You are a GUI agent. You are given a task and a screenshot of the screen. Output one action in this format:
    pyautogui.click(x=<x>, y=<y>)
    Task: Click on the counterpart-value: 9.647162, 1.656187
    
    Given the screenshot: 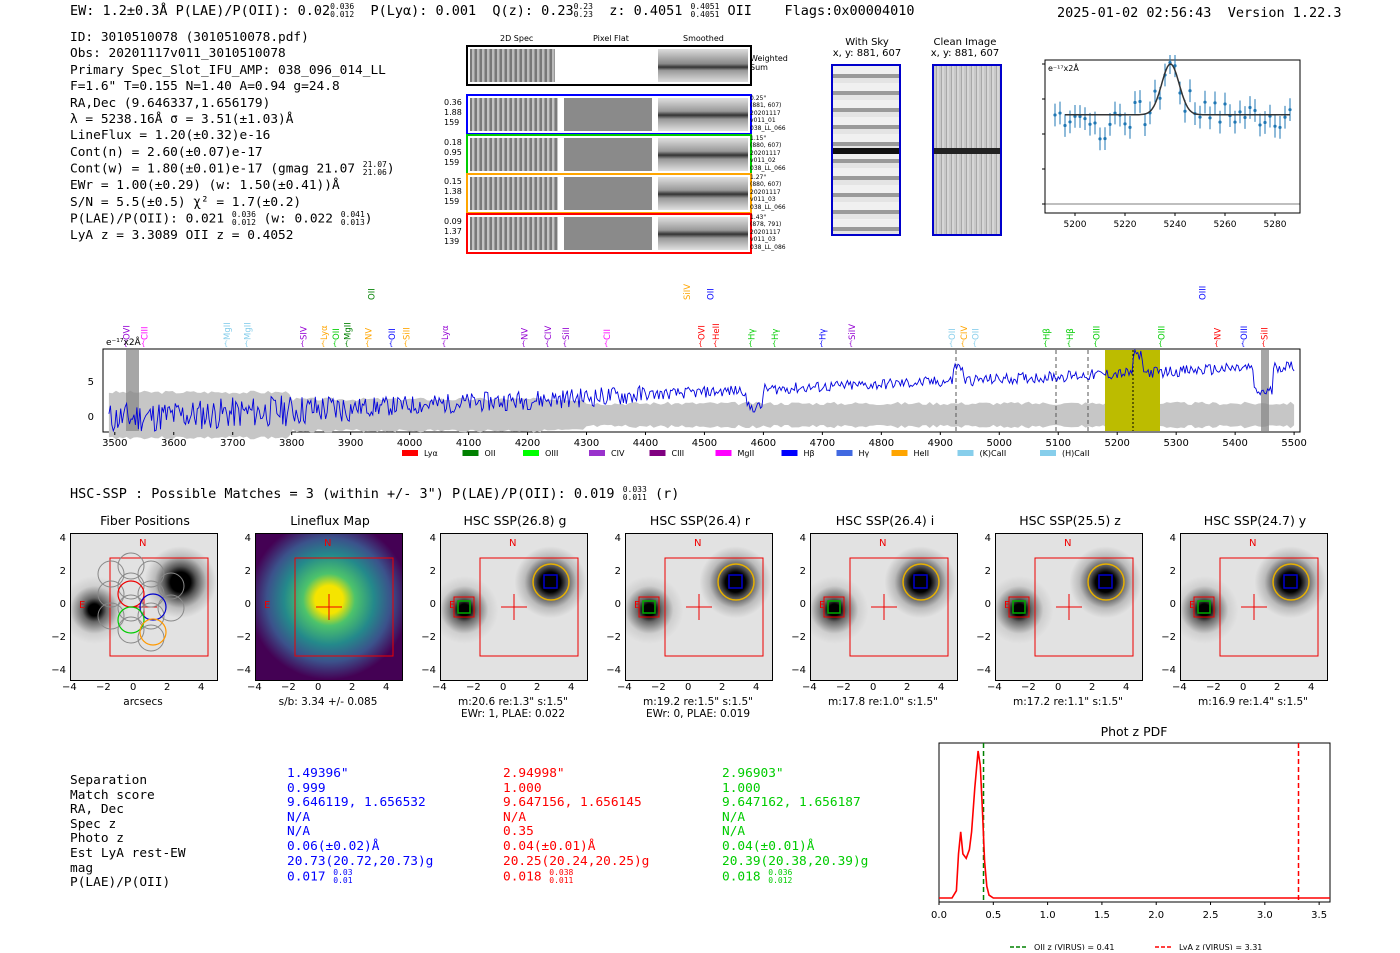 What is the action you would take?
    pyautogui.click(x=791, y=803)
    